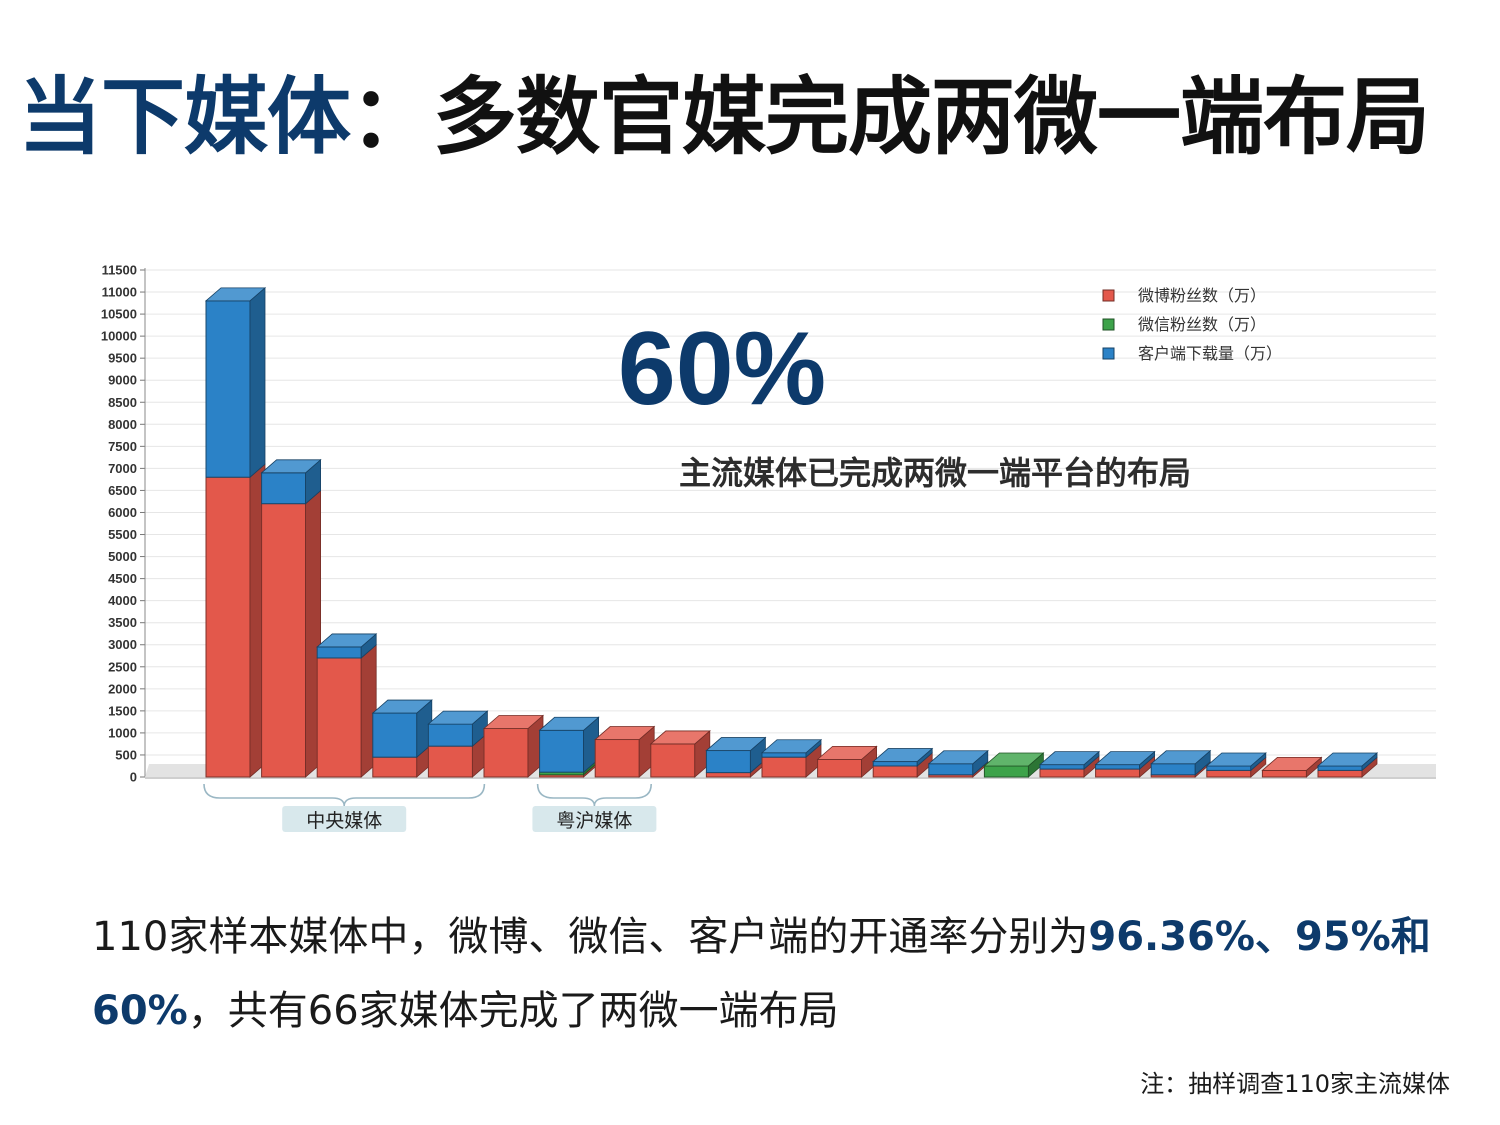 The height and width of the screenshot is (1125, 1500). I want to click on y-tick-label: 10000, so click(119, 336).